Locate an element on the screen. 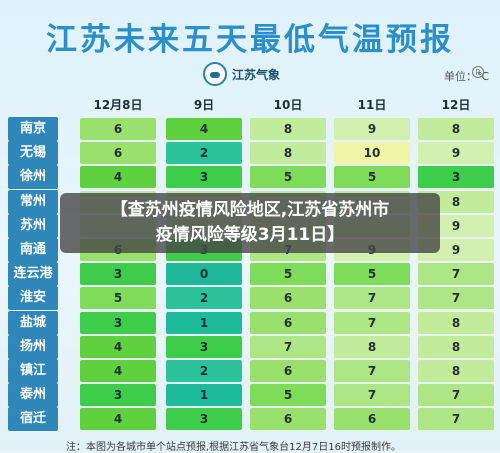  footnote: 注：本图为各城市单个站点预报,根据江苏省气象台12月7日16时预报制作。 is located at coordinates (233, 447).